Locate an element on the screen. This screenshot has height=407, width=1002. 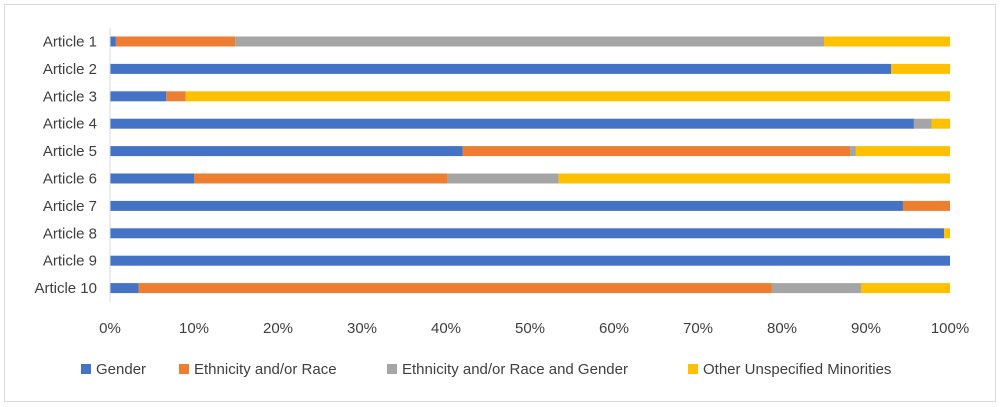
category-label: Article 4 is located at coordinates (70, 124).